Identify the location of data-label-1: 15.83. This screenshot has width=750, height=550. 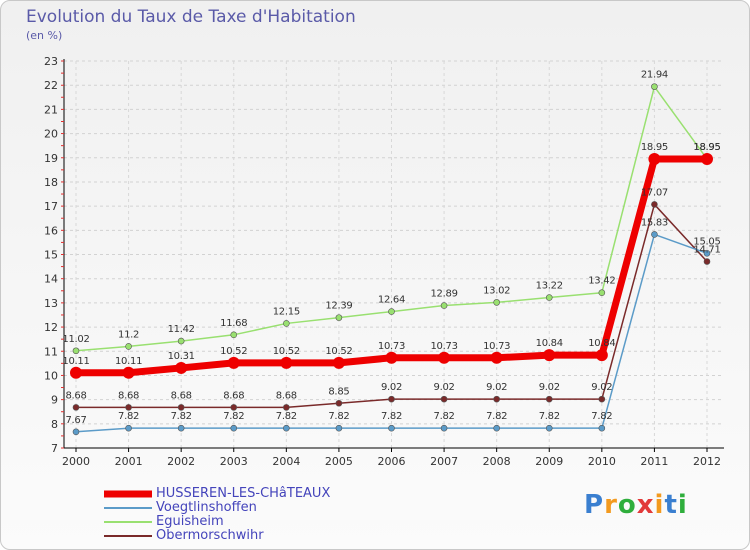
(654, 222).